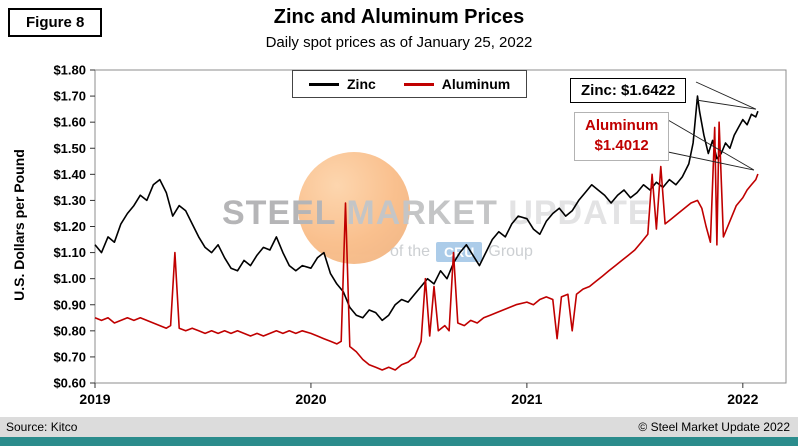  I want to click on copyright-text: © Steel Market Update 2022, so click(714, 427).